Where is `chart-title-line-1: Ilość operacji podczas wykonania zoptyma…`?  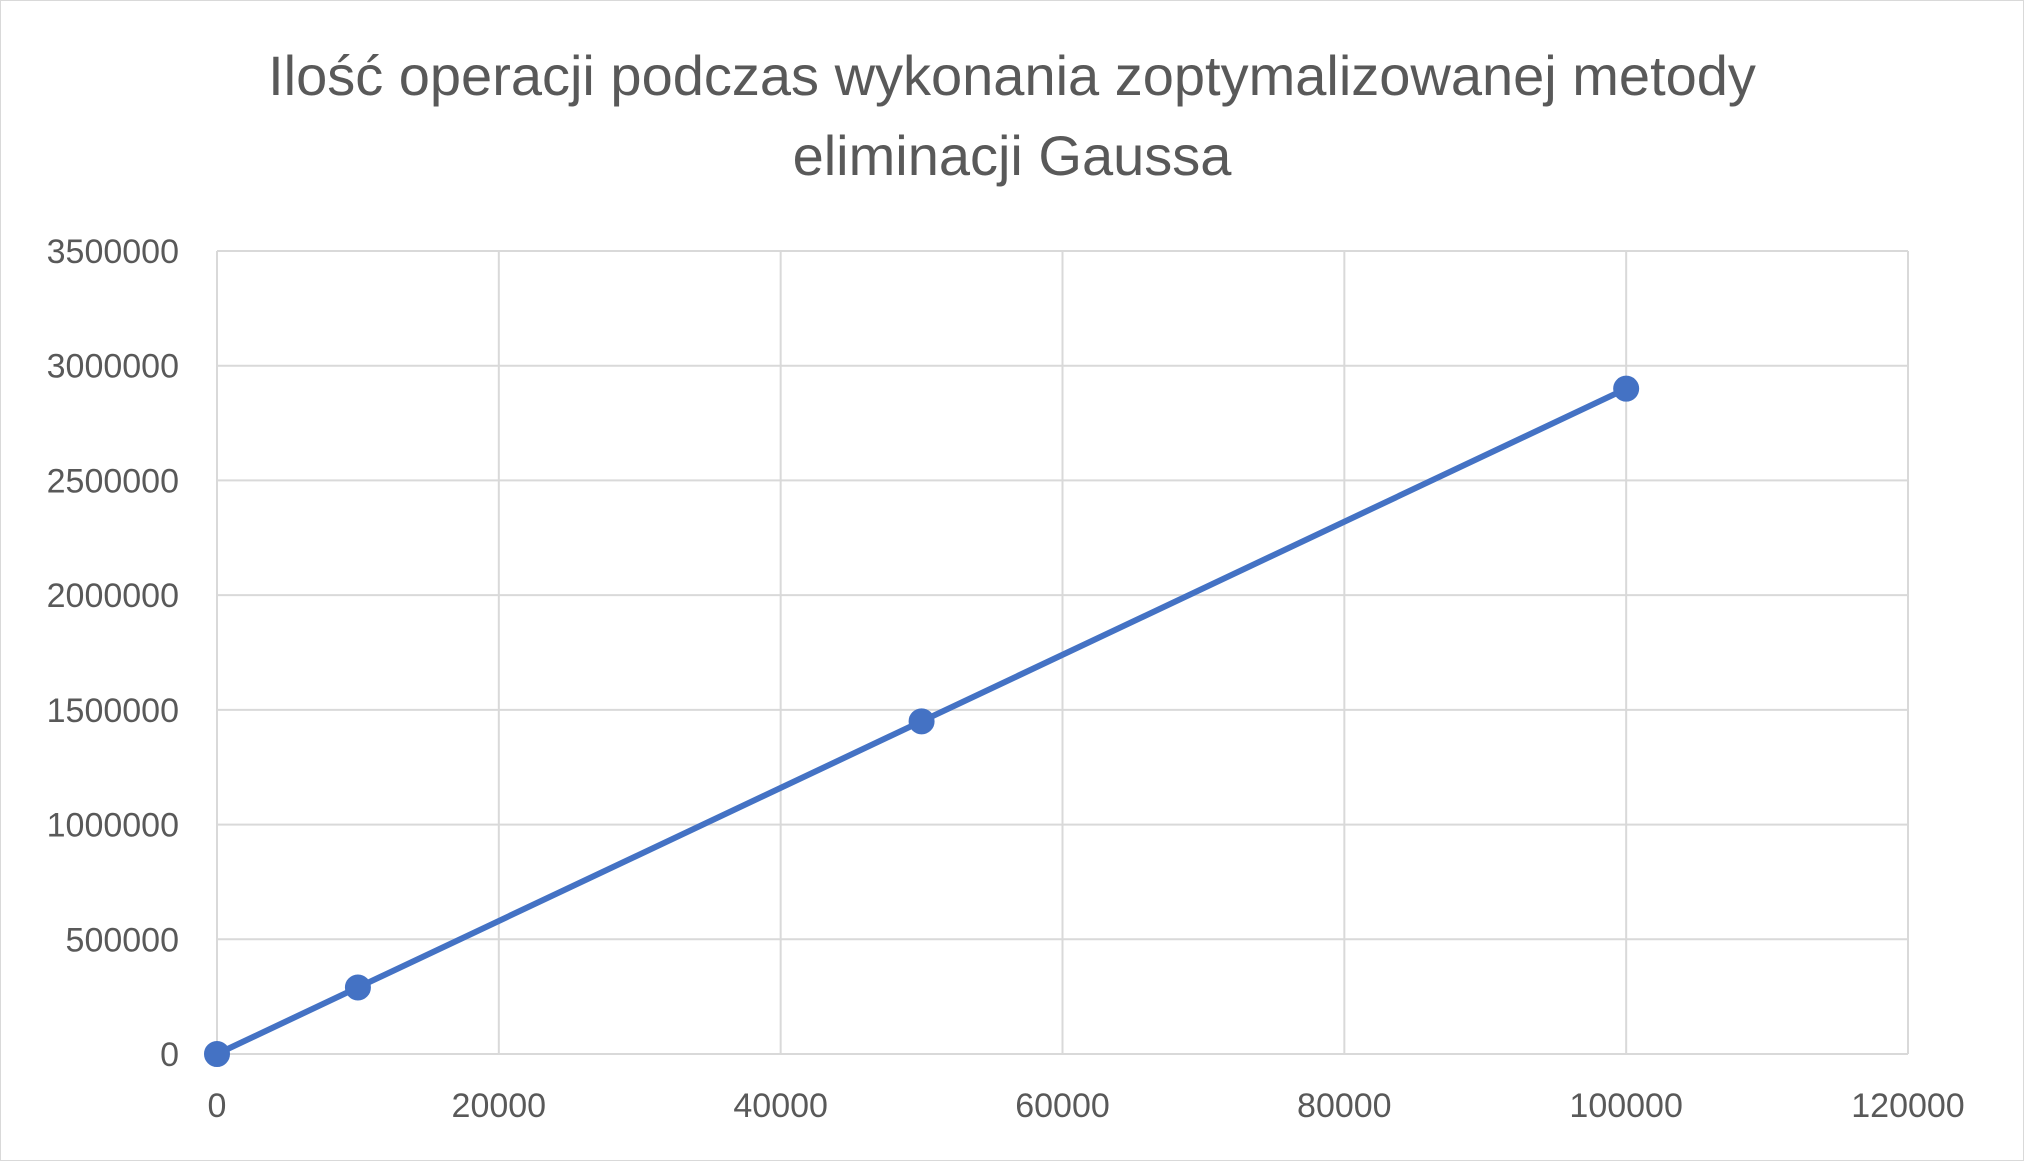
chart-title-line-1: Ilość operacji podczas wykonania zoptyma… is located at coordinates (1012, 75).